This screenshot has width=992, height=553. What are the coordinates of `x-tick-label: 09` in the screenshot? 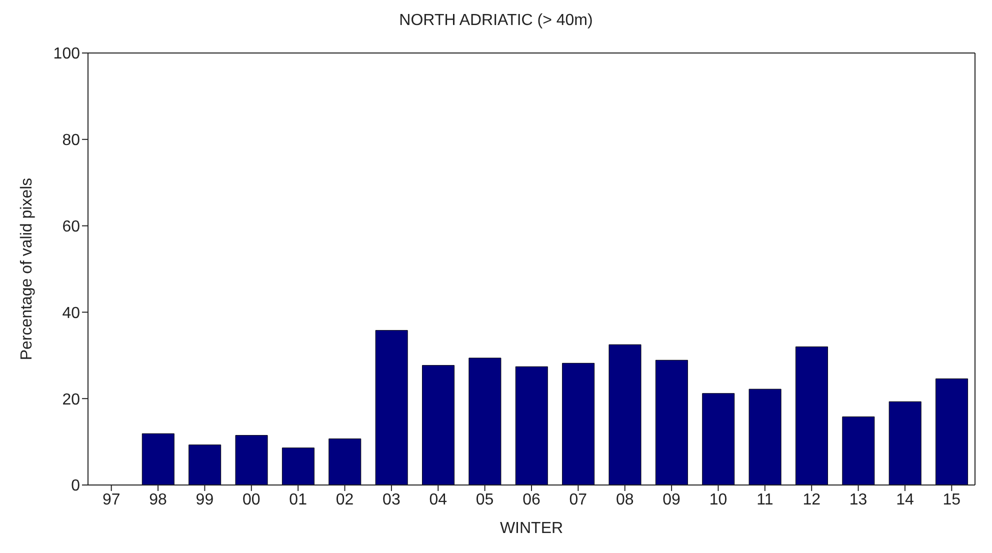 It's located at (671, 499).